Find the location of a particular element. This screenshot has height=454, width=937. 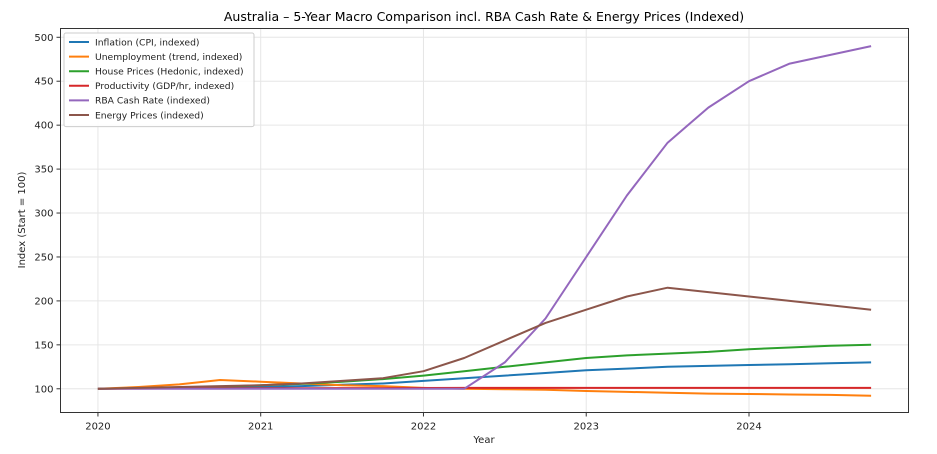

x-axis: 2020 2021 2022 2023 2024 is located at coordinates (423, 422).